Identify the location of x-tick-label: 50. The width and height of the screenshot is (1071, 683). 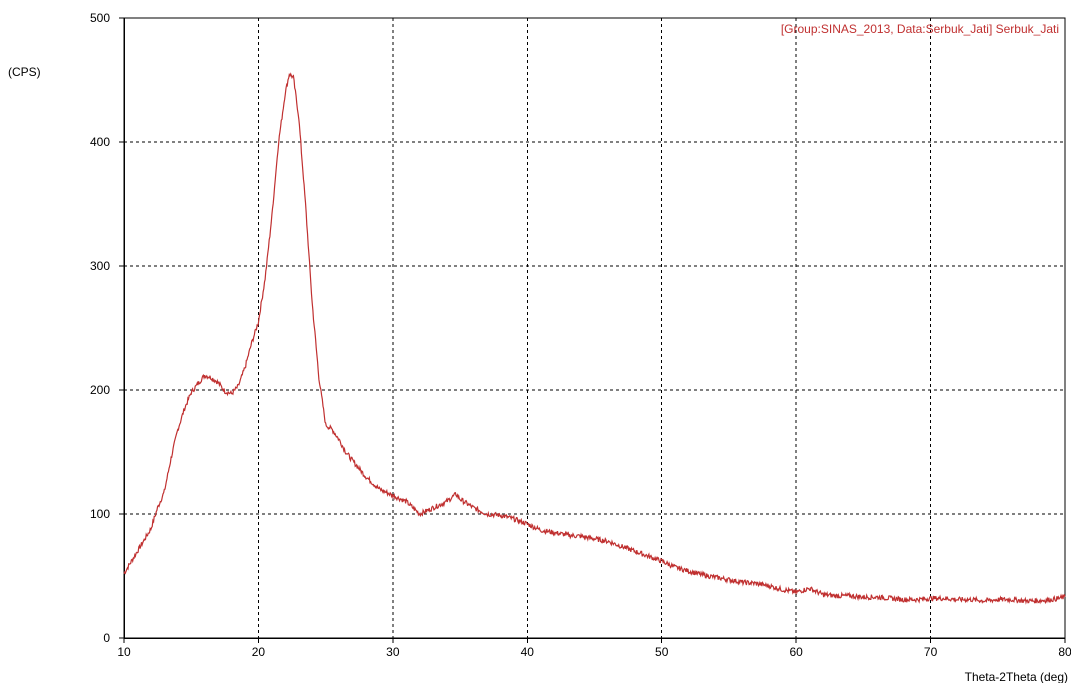
(662, 652).